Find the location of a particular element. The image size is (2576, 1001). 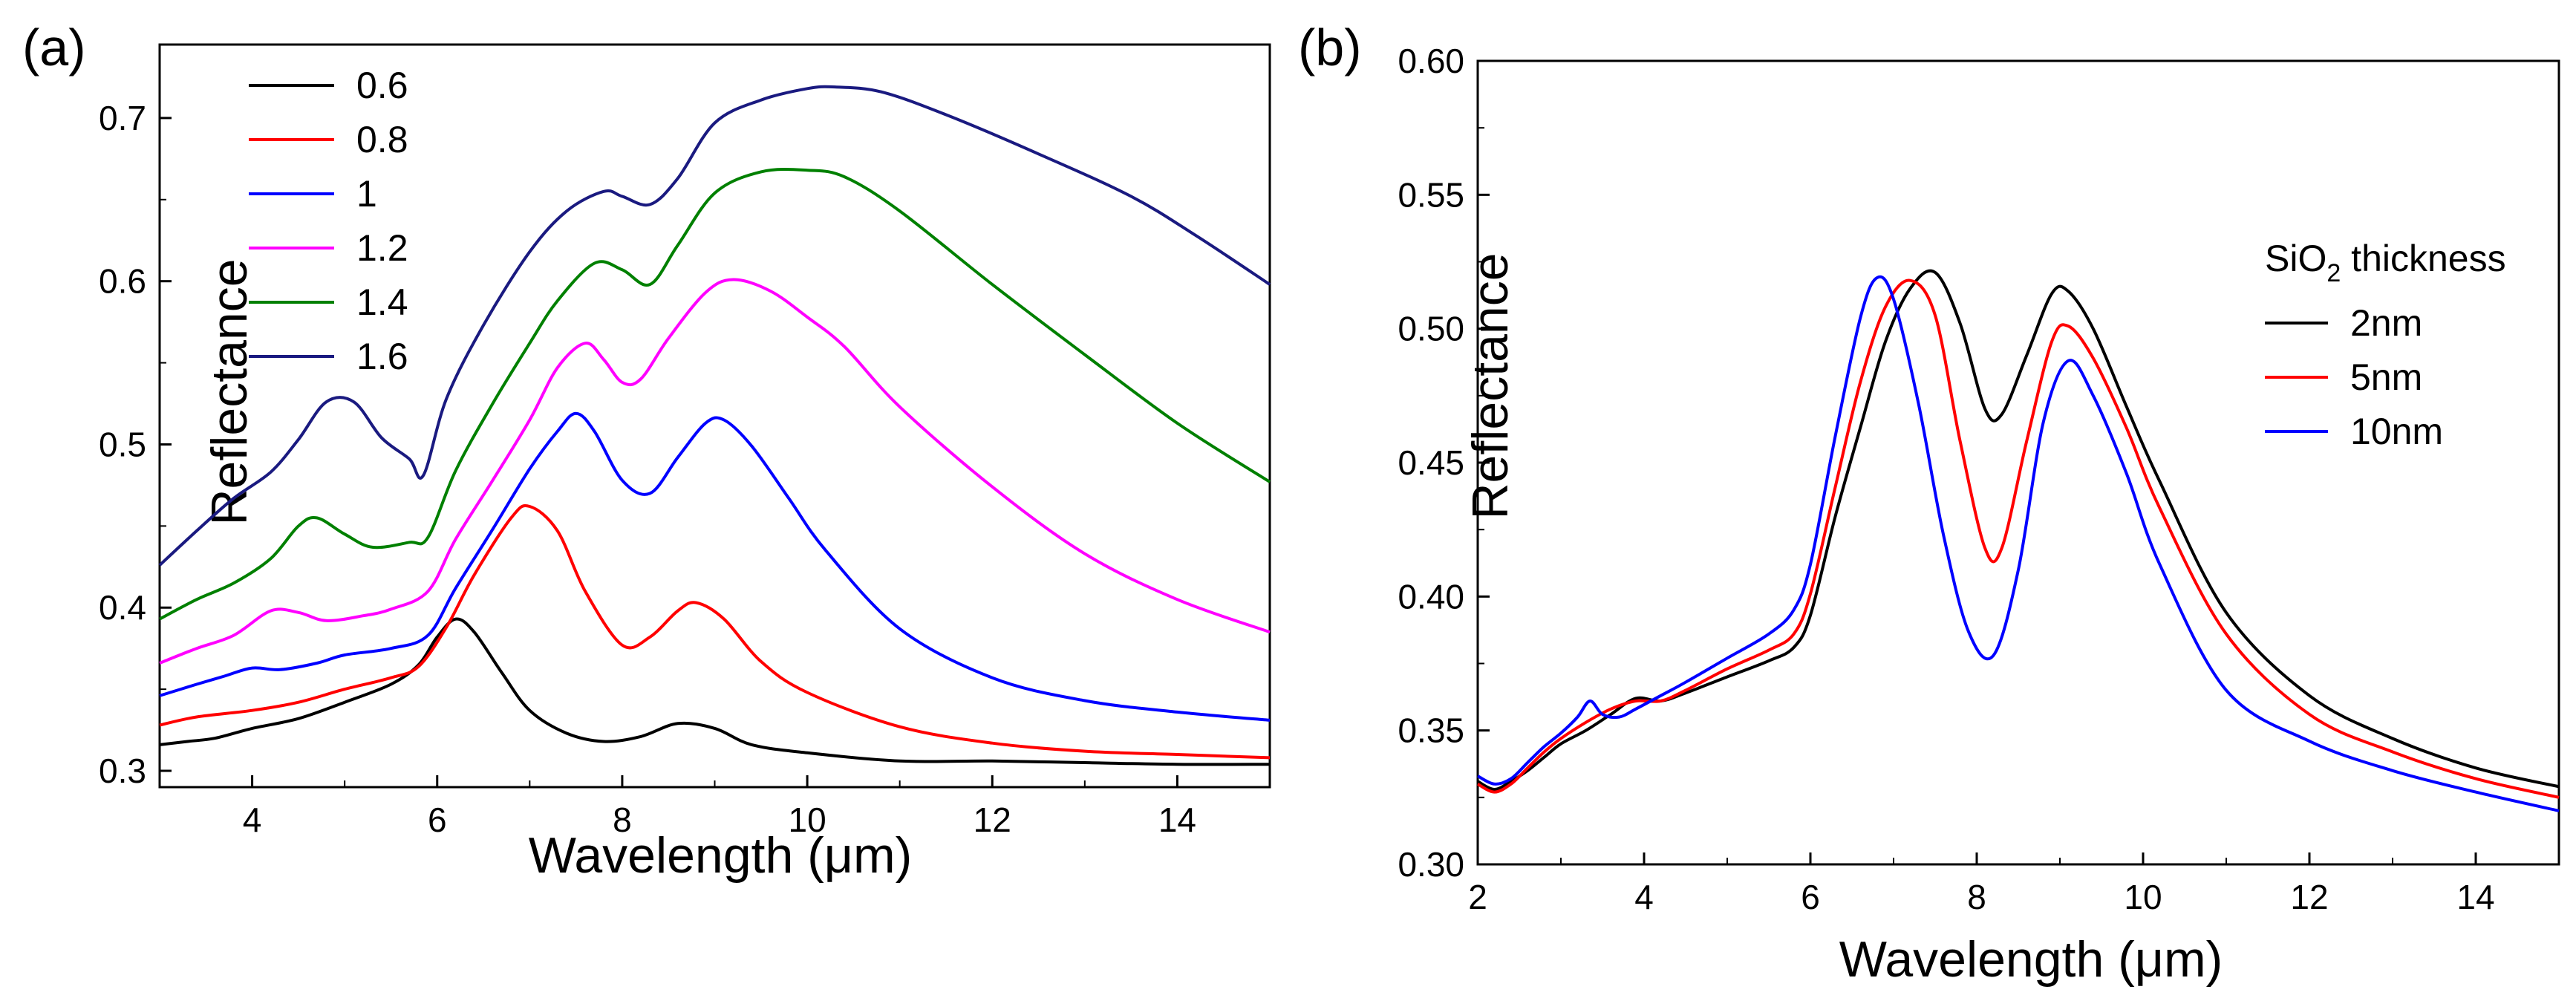

panel-b-y-axis-title: Reflectance is located at coordinates (1490, 385).